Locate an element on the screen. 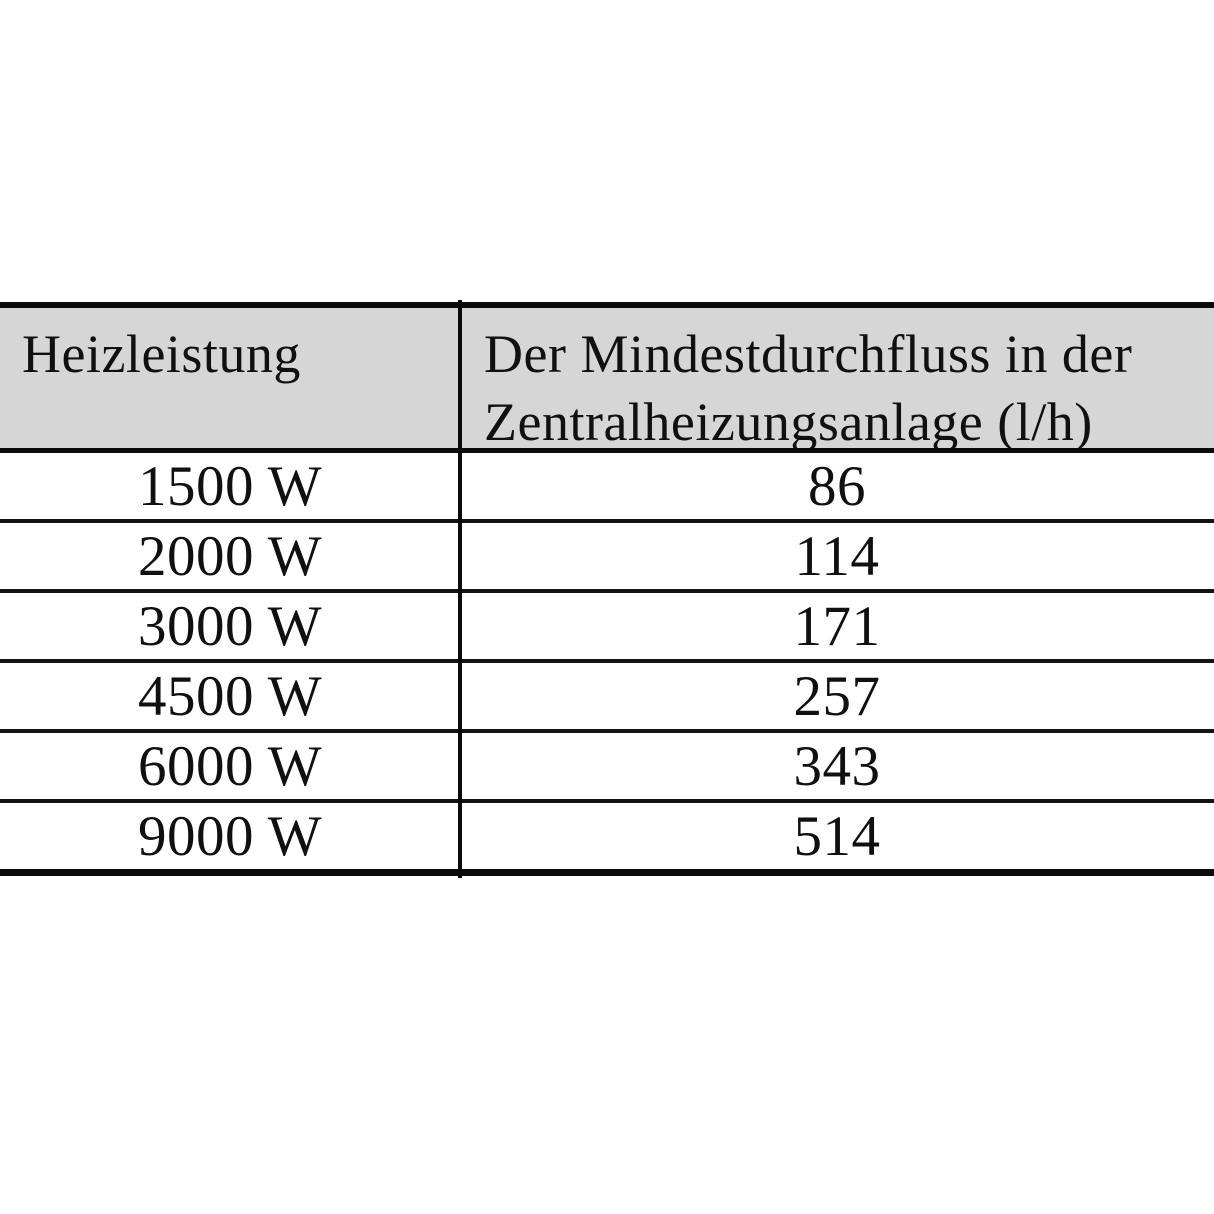  header-mindestdurchfluss-line1: Der Mindestdurchfluss in der is located at coordinates (808, 354).